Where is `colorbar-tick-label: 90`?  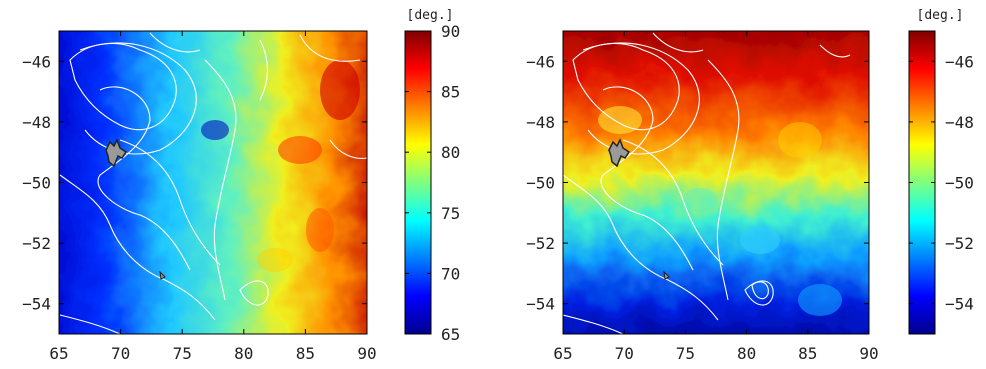 colorbar-tick-label: 90 is located at coordinates (450, 31).